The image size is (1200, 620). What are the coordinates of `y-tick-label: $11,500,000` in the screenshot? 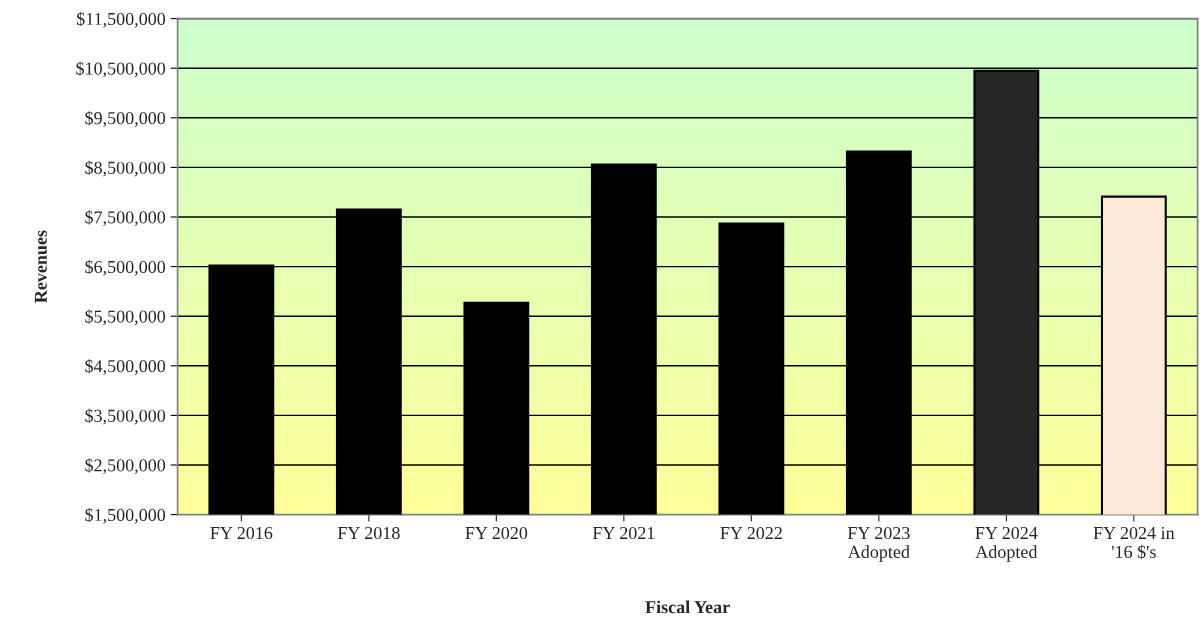 It's located at (121, 19).